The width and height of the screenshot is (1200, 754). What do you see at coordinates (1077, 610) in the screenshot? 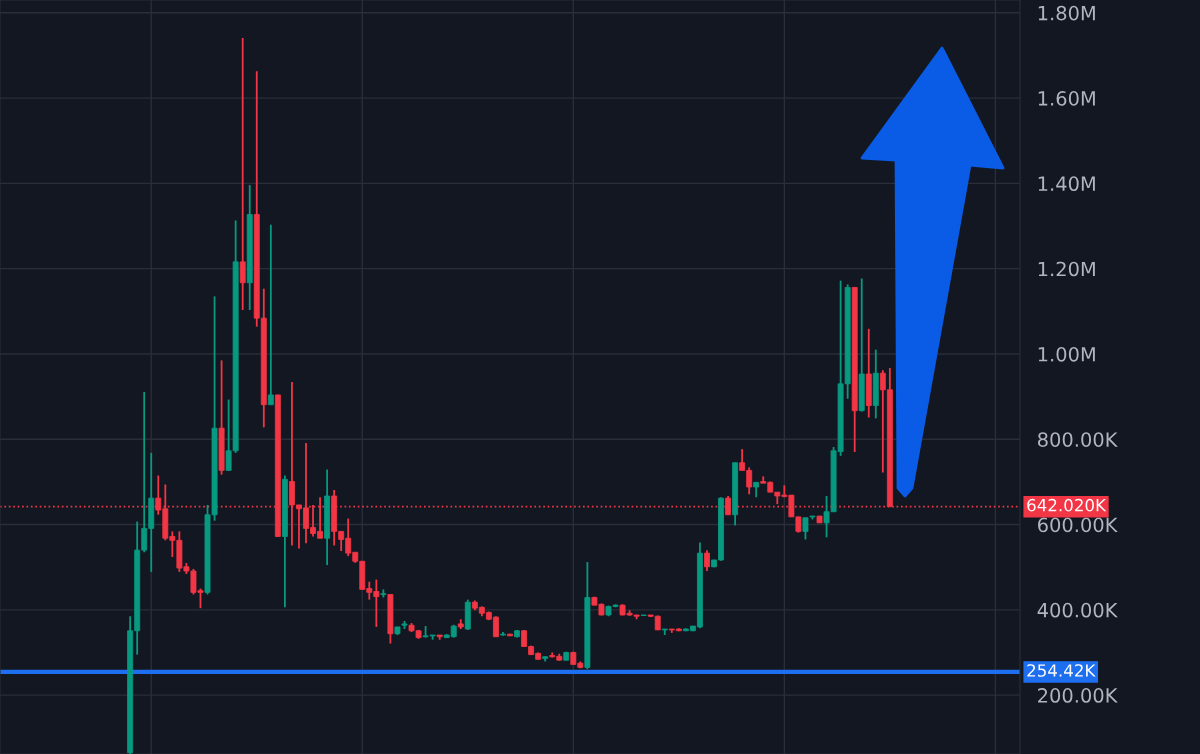
I see `y-tick-label: 400.00K` at bounding box center [1077, 610].